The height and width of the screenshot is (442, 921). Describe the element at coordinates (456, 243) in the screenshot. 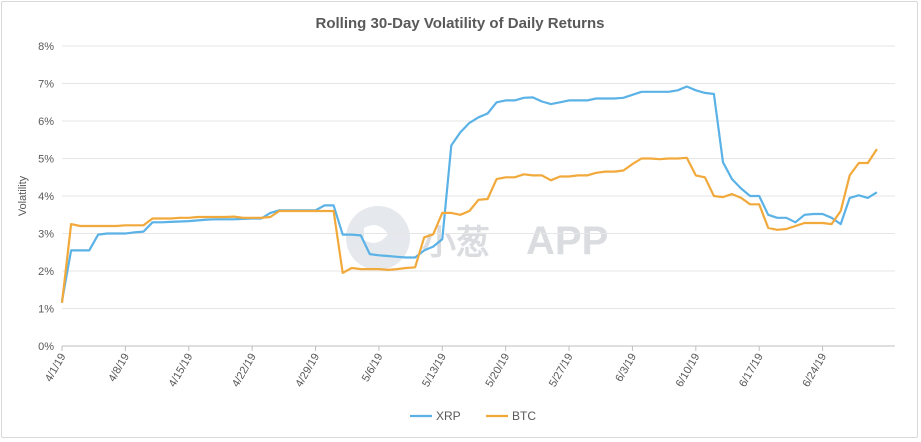

I see `watermark-logo-text: 小葱` at that location.